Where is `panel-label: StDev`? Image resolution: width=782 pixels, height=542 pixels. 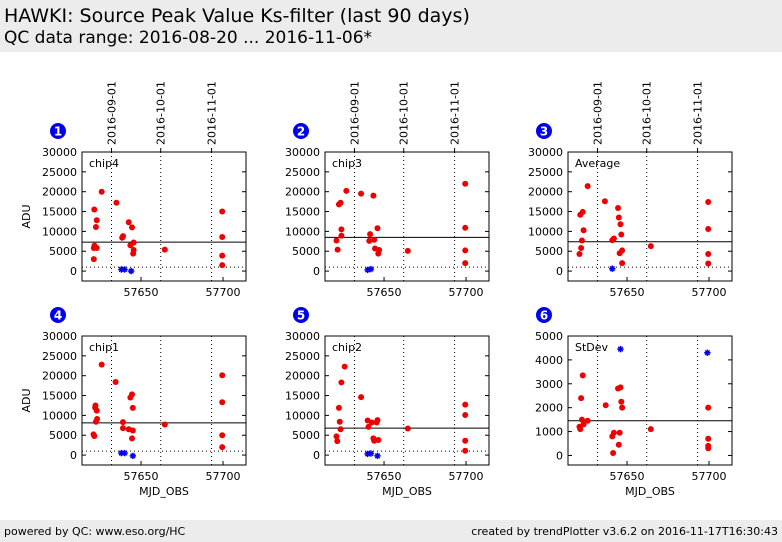 panel-label: StDev is located at coordinates (592, 347).